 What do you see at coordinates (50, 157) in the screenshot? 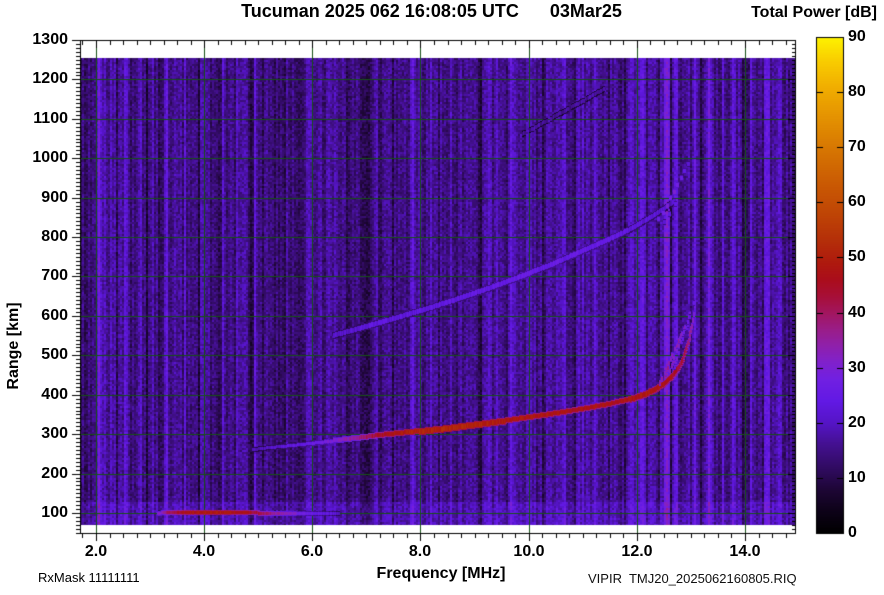
I see `y-tick-label: 1000` at bounding box center [50, 157].